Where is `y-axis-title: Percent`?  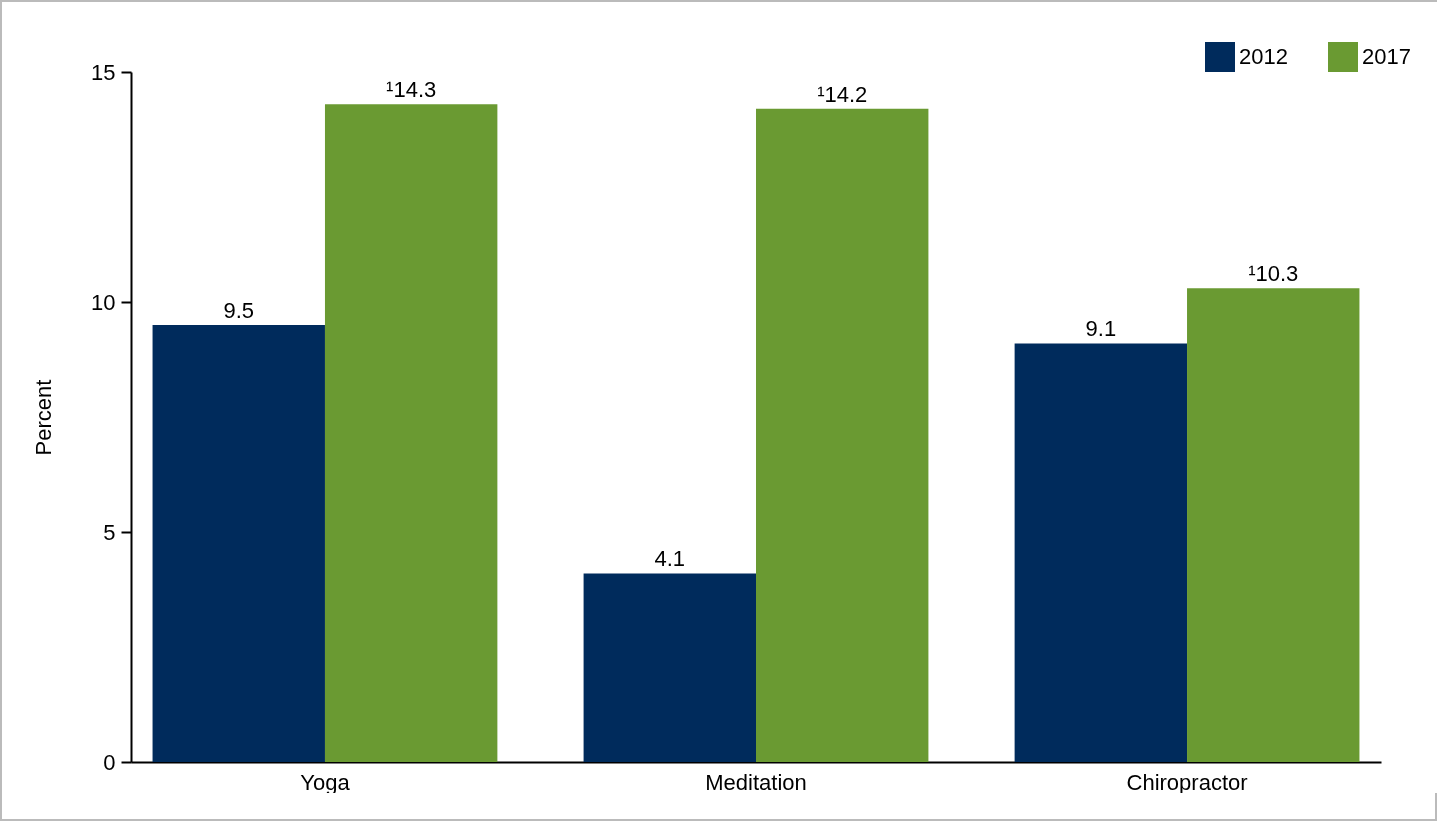
y-axis-title: Percent is located at coordinates (44, 417).